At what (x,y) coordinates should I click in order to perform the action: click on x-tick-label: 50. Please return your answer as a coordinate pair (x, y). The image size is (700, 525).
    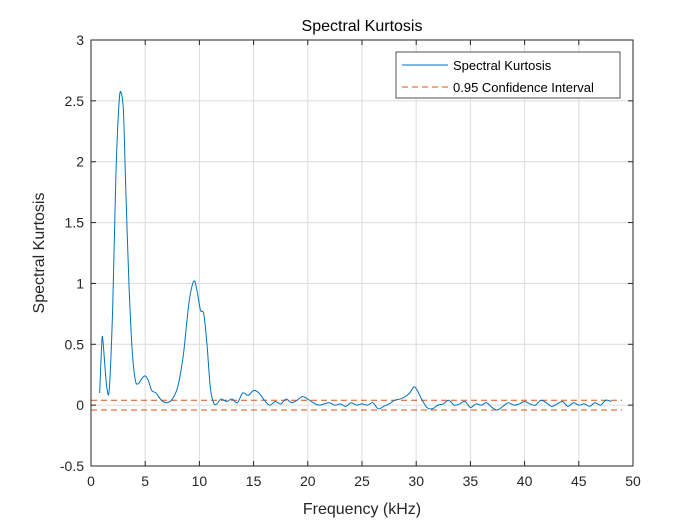
    Looking at the image, I should click on (633, 481).